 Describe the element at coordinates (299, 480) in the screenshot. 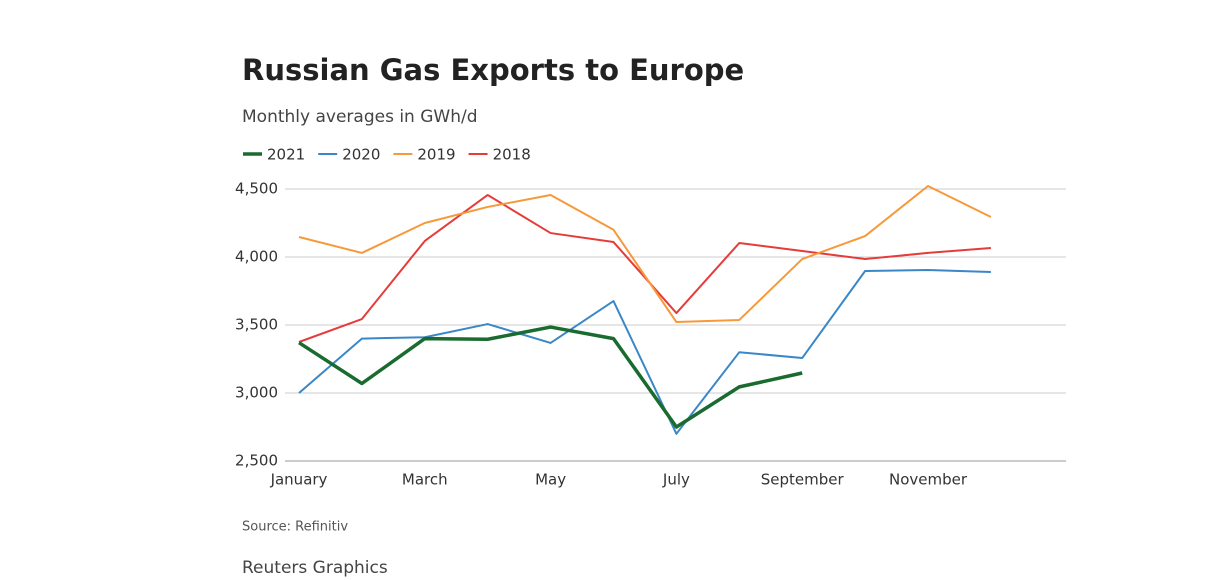

I see `x-tick-label: January` at that location.